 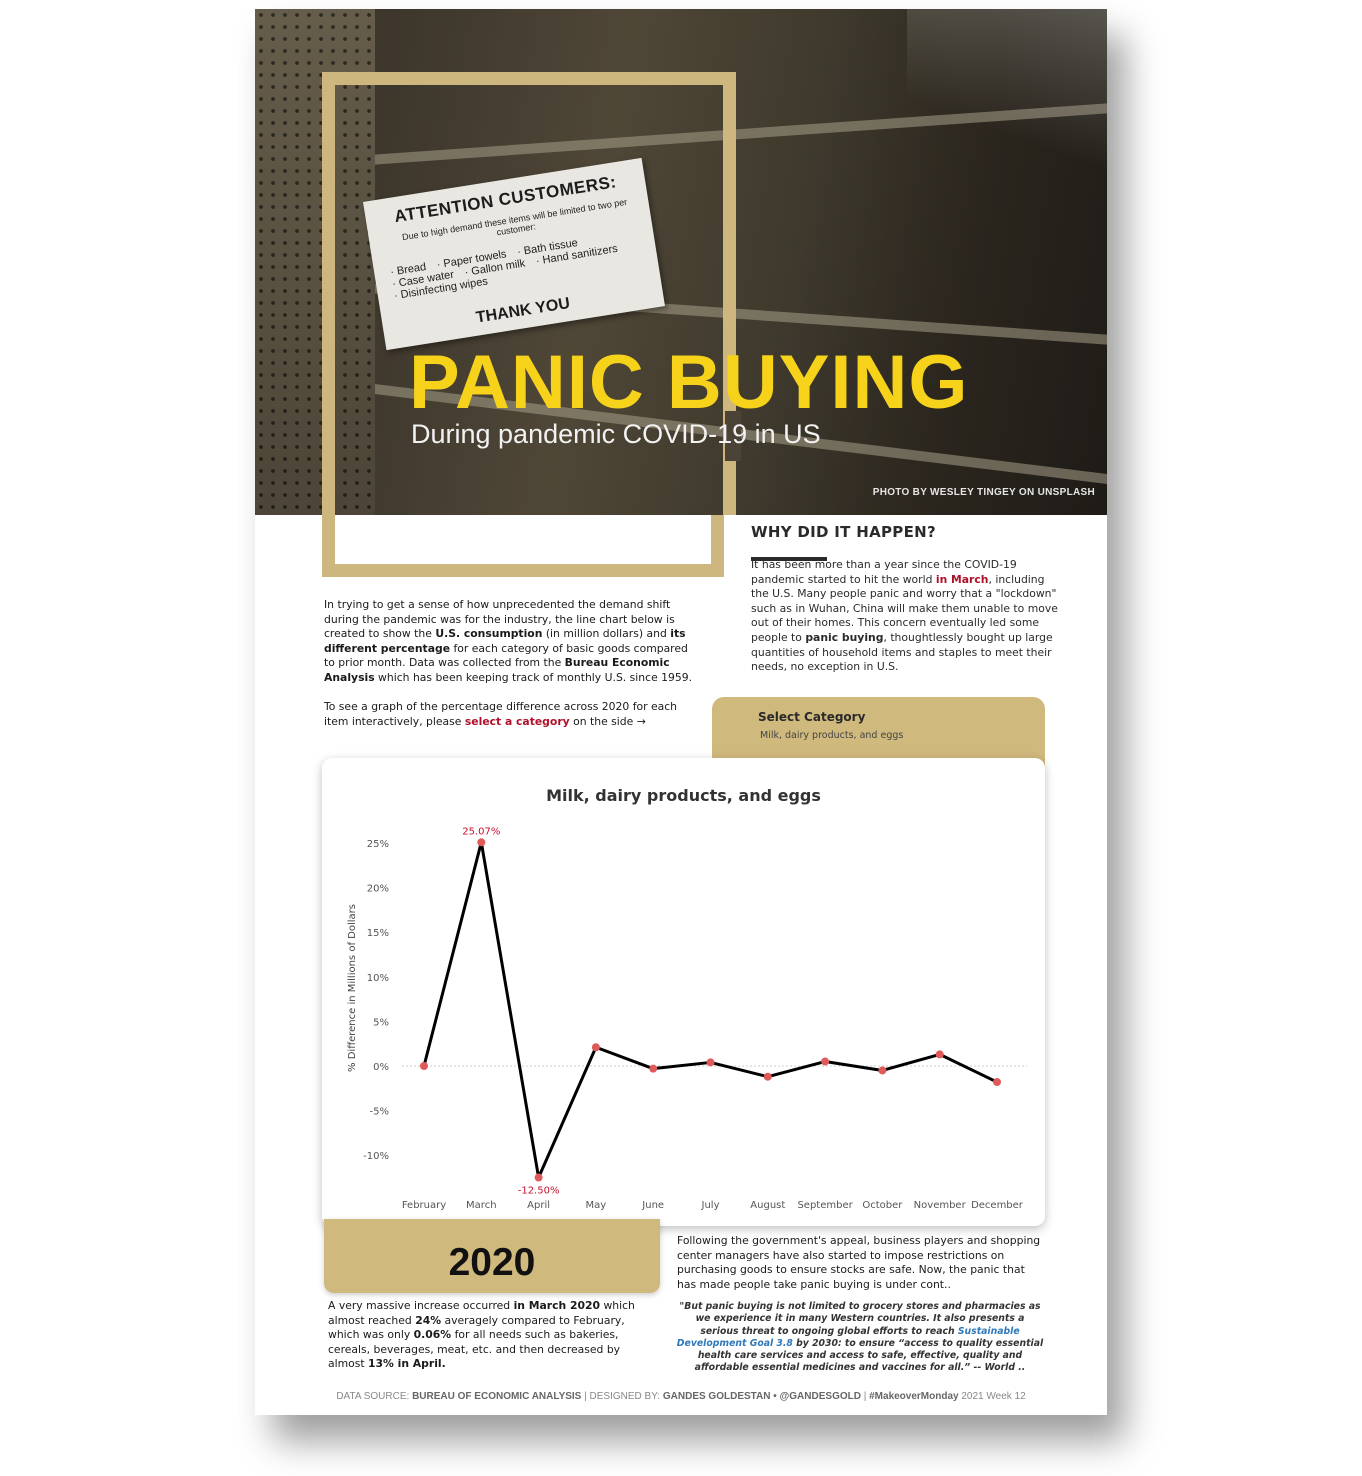 I want to click on insight-bold: 24%, so click(x=428, y=1320).